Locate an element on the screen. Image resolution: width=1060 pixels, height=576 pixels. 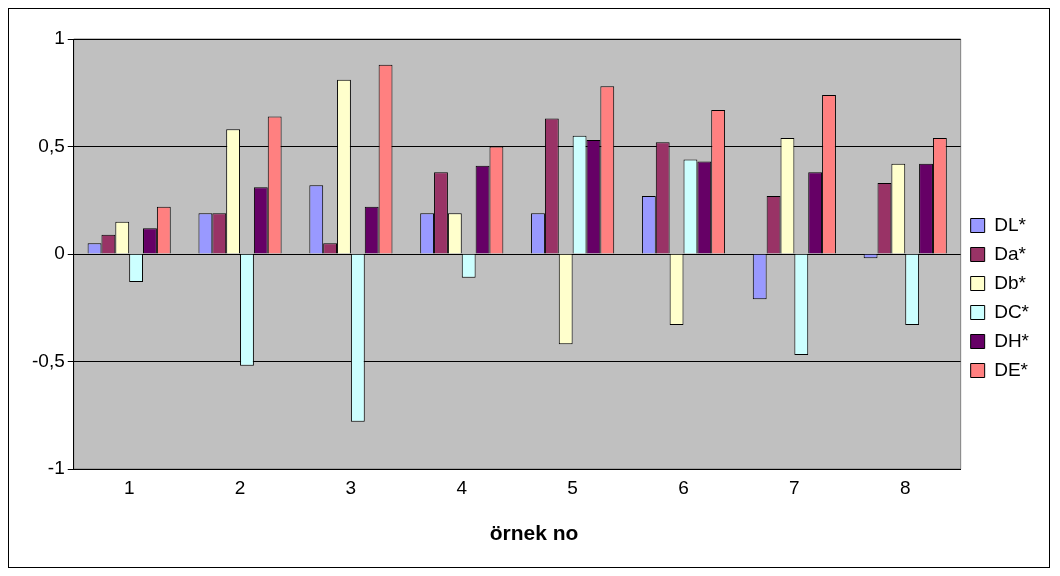
legend-label: DH* is located at coordinates (1012, 340).